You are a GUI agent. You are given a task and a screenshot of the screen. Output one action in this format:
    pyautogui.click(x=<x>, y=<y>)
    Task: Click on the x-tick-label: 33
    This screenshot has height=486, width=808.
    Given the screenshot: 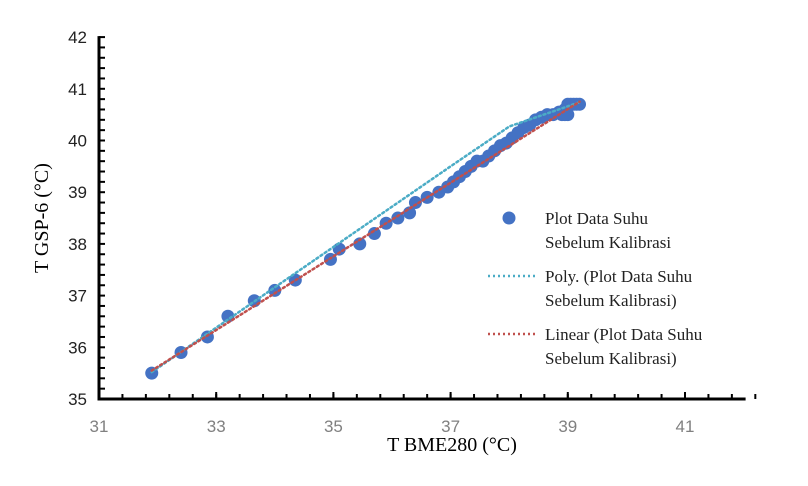 What is the action you would take?
    pyautogui.click(x=216, y=426)
    